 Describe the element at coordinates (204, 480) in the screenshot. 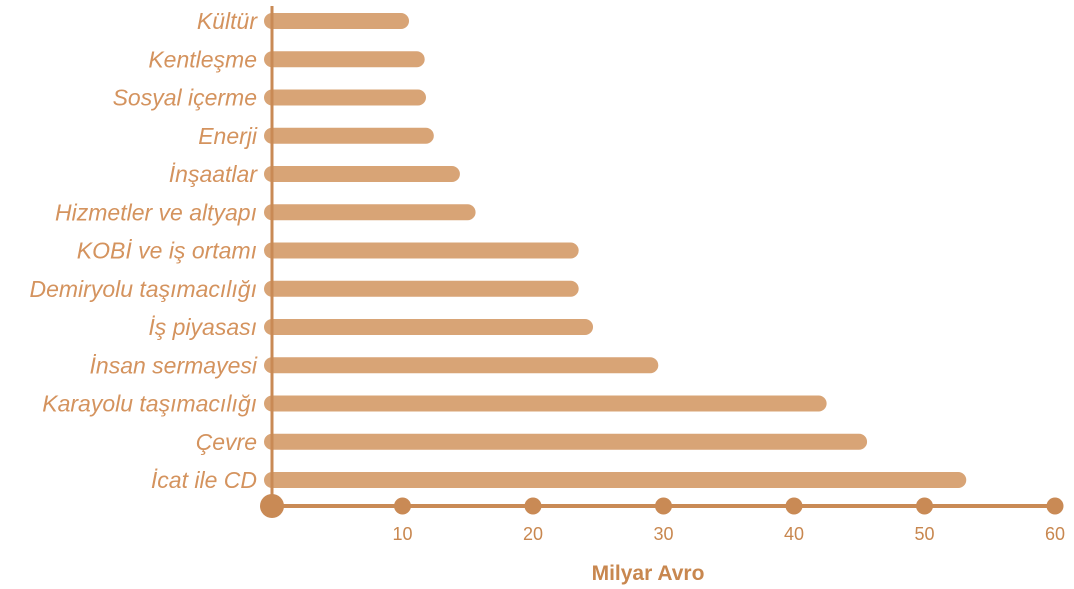

I see `category-label: İcat ile CD` at that location.